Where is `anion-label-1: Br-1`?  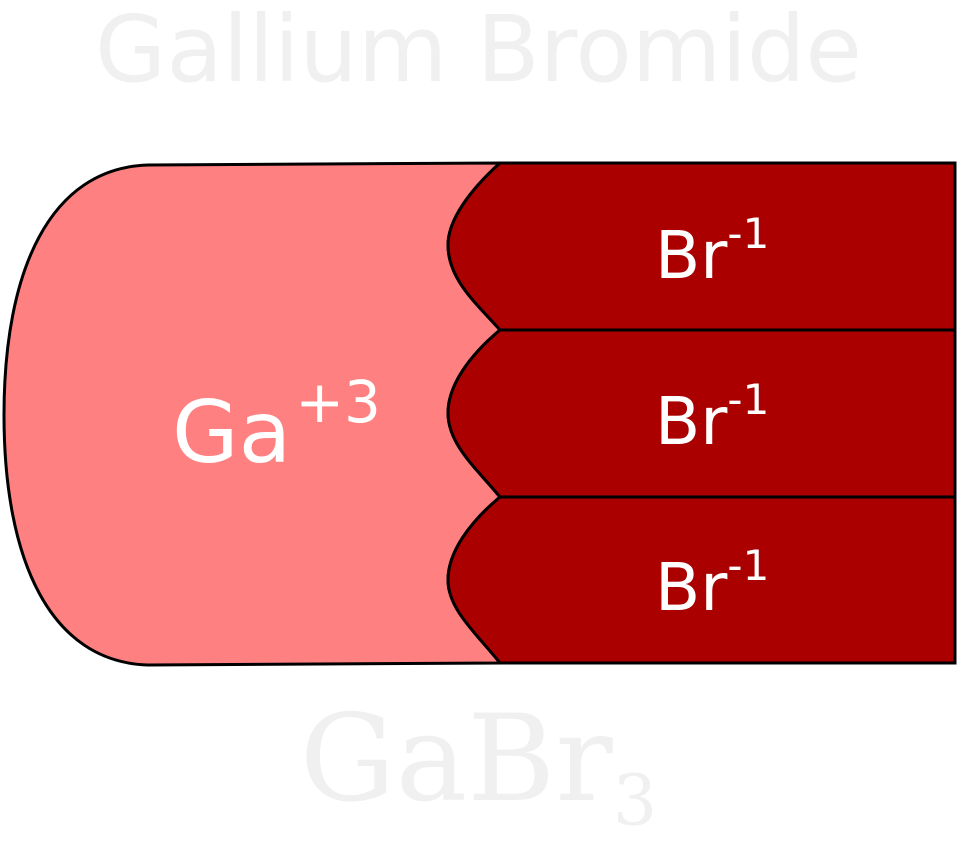
anion-label-1: Br-1 is located at coordinates (712, 251).